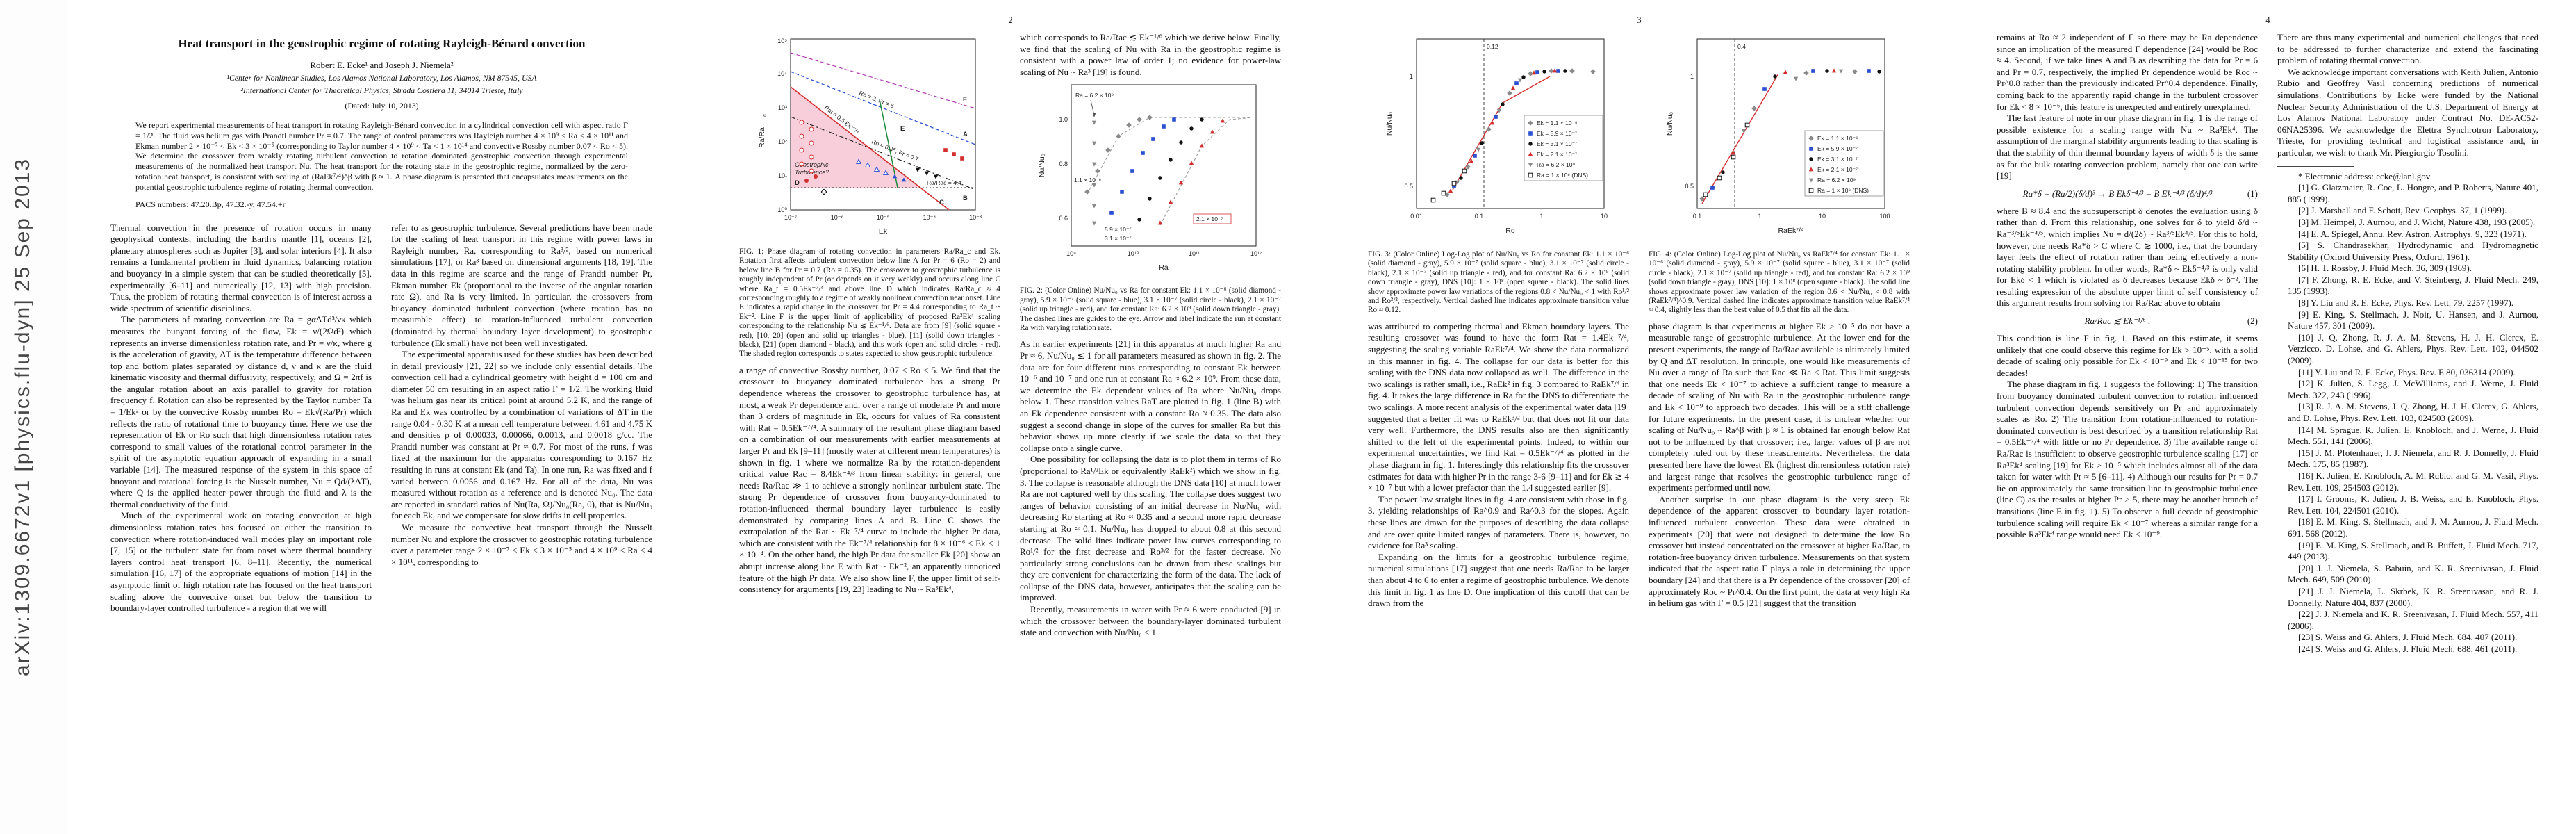 Image resolution: width=2576 pixels, height=834 pixels. I want to click on figure-4: 0.4, so click(1780, 174).